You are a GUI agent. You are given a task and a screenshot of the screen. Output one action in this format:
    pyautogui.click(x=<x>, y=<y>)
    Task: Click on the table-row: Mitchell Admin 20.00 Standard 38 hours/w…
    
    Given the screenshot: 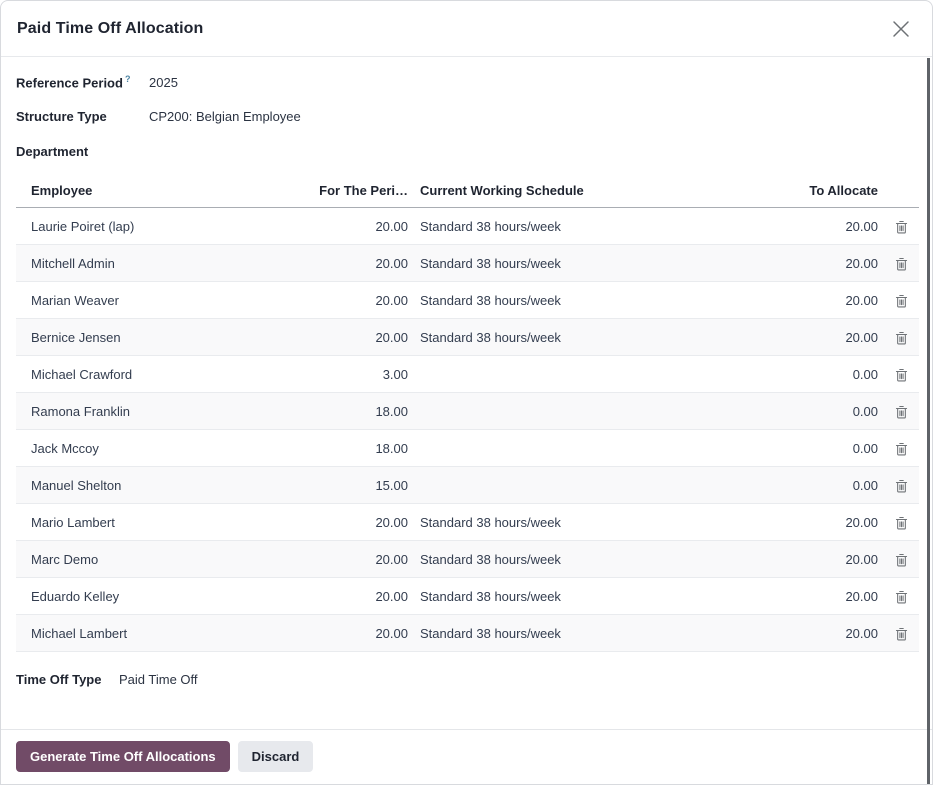 What is the action you would take?
    pyautogui.click(x=467, y=263)
    